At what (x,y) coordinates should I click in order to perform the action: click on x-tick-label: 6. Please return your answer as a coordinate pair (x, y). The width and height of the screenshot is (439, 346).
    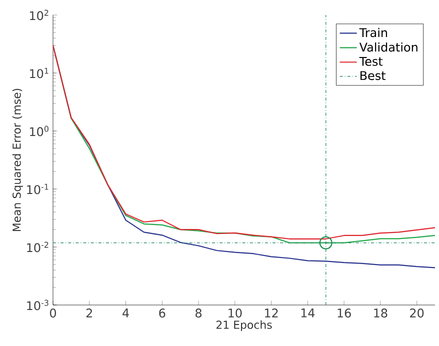
    Looking at the image, I should click on (162, 313).